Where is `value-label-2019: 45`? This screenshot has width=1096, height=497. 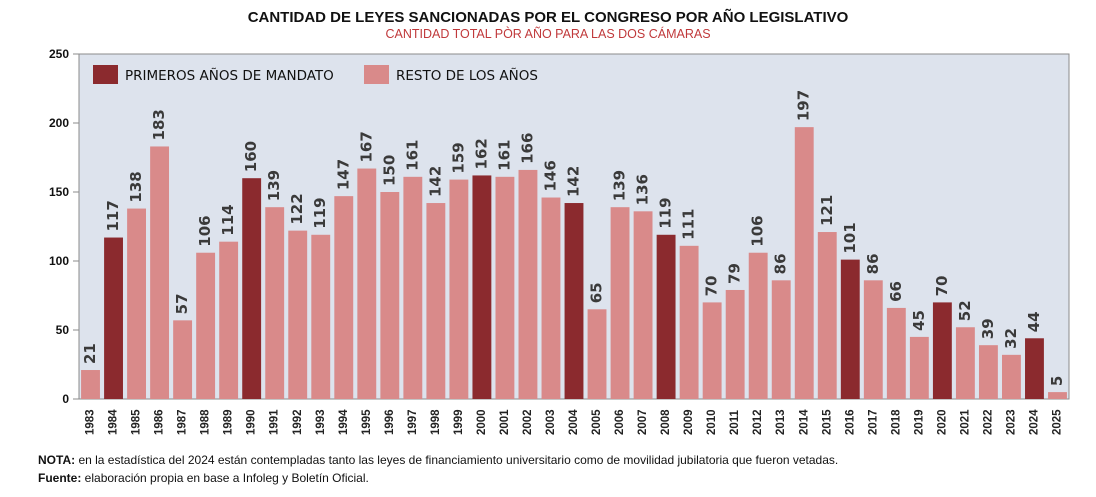 value-label-2019: 45 is located at coordinates (919, 320).